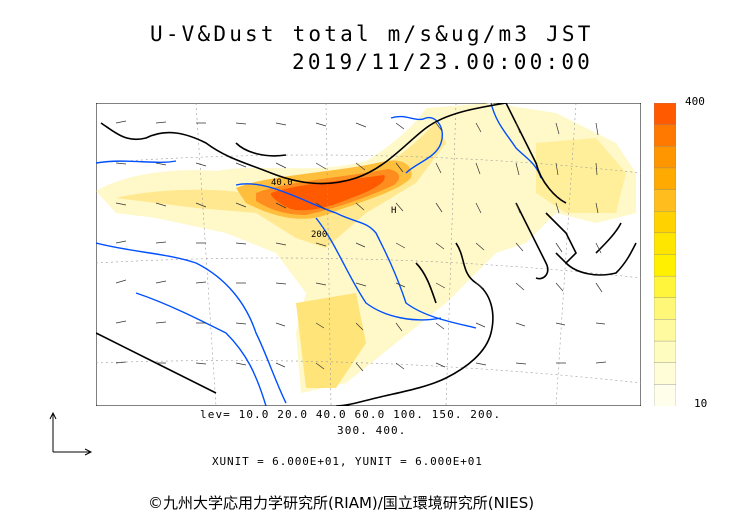 Image resolution: width=752 pixels, height=532 pixels. I want to click on color-legend, so click(665, 254).